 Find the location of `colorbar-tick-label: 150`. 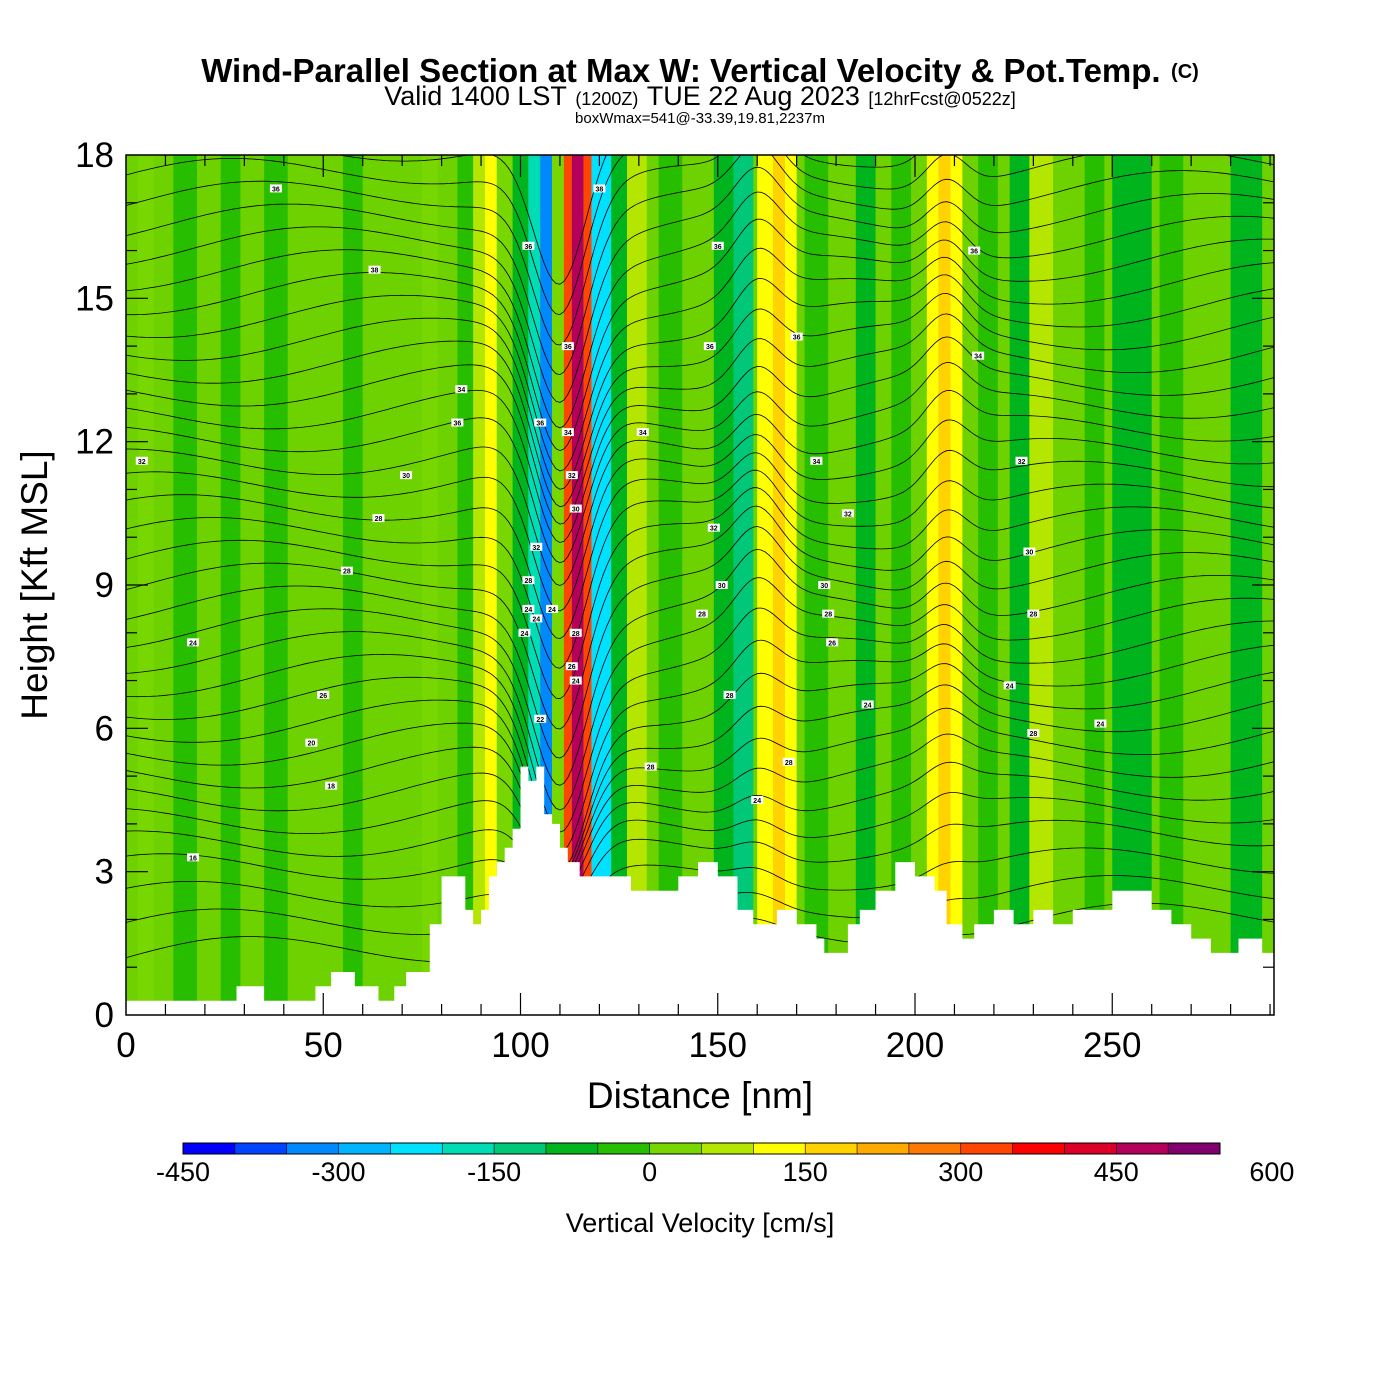

colorbar-tick-label: 150 is located at coordinates (805, 1172).